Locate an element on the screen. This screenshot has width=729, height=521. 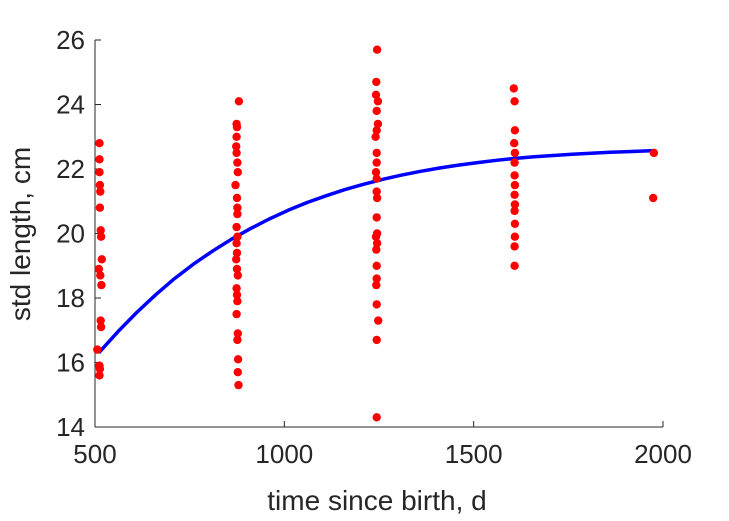
x-tick-label: 500 is located at coordinates (94, 454).